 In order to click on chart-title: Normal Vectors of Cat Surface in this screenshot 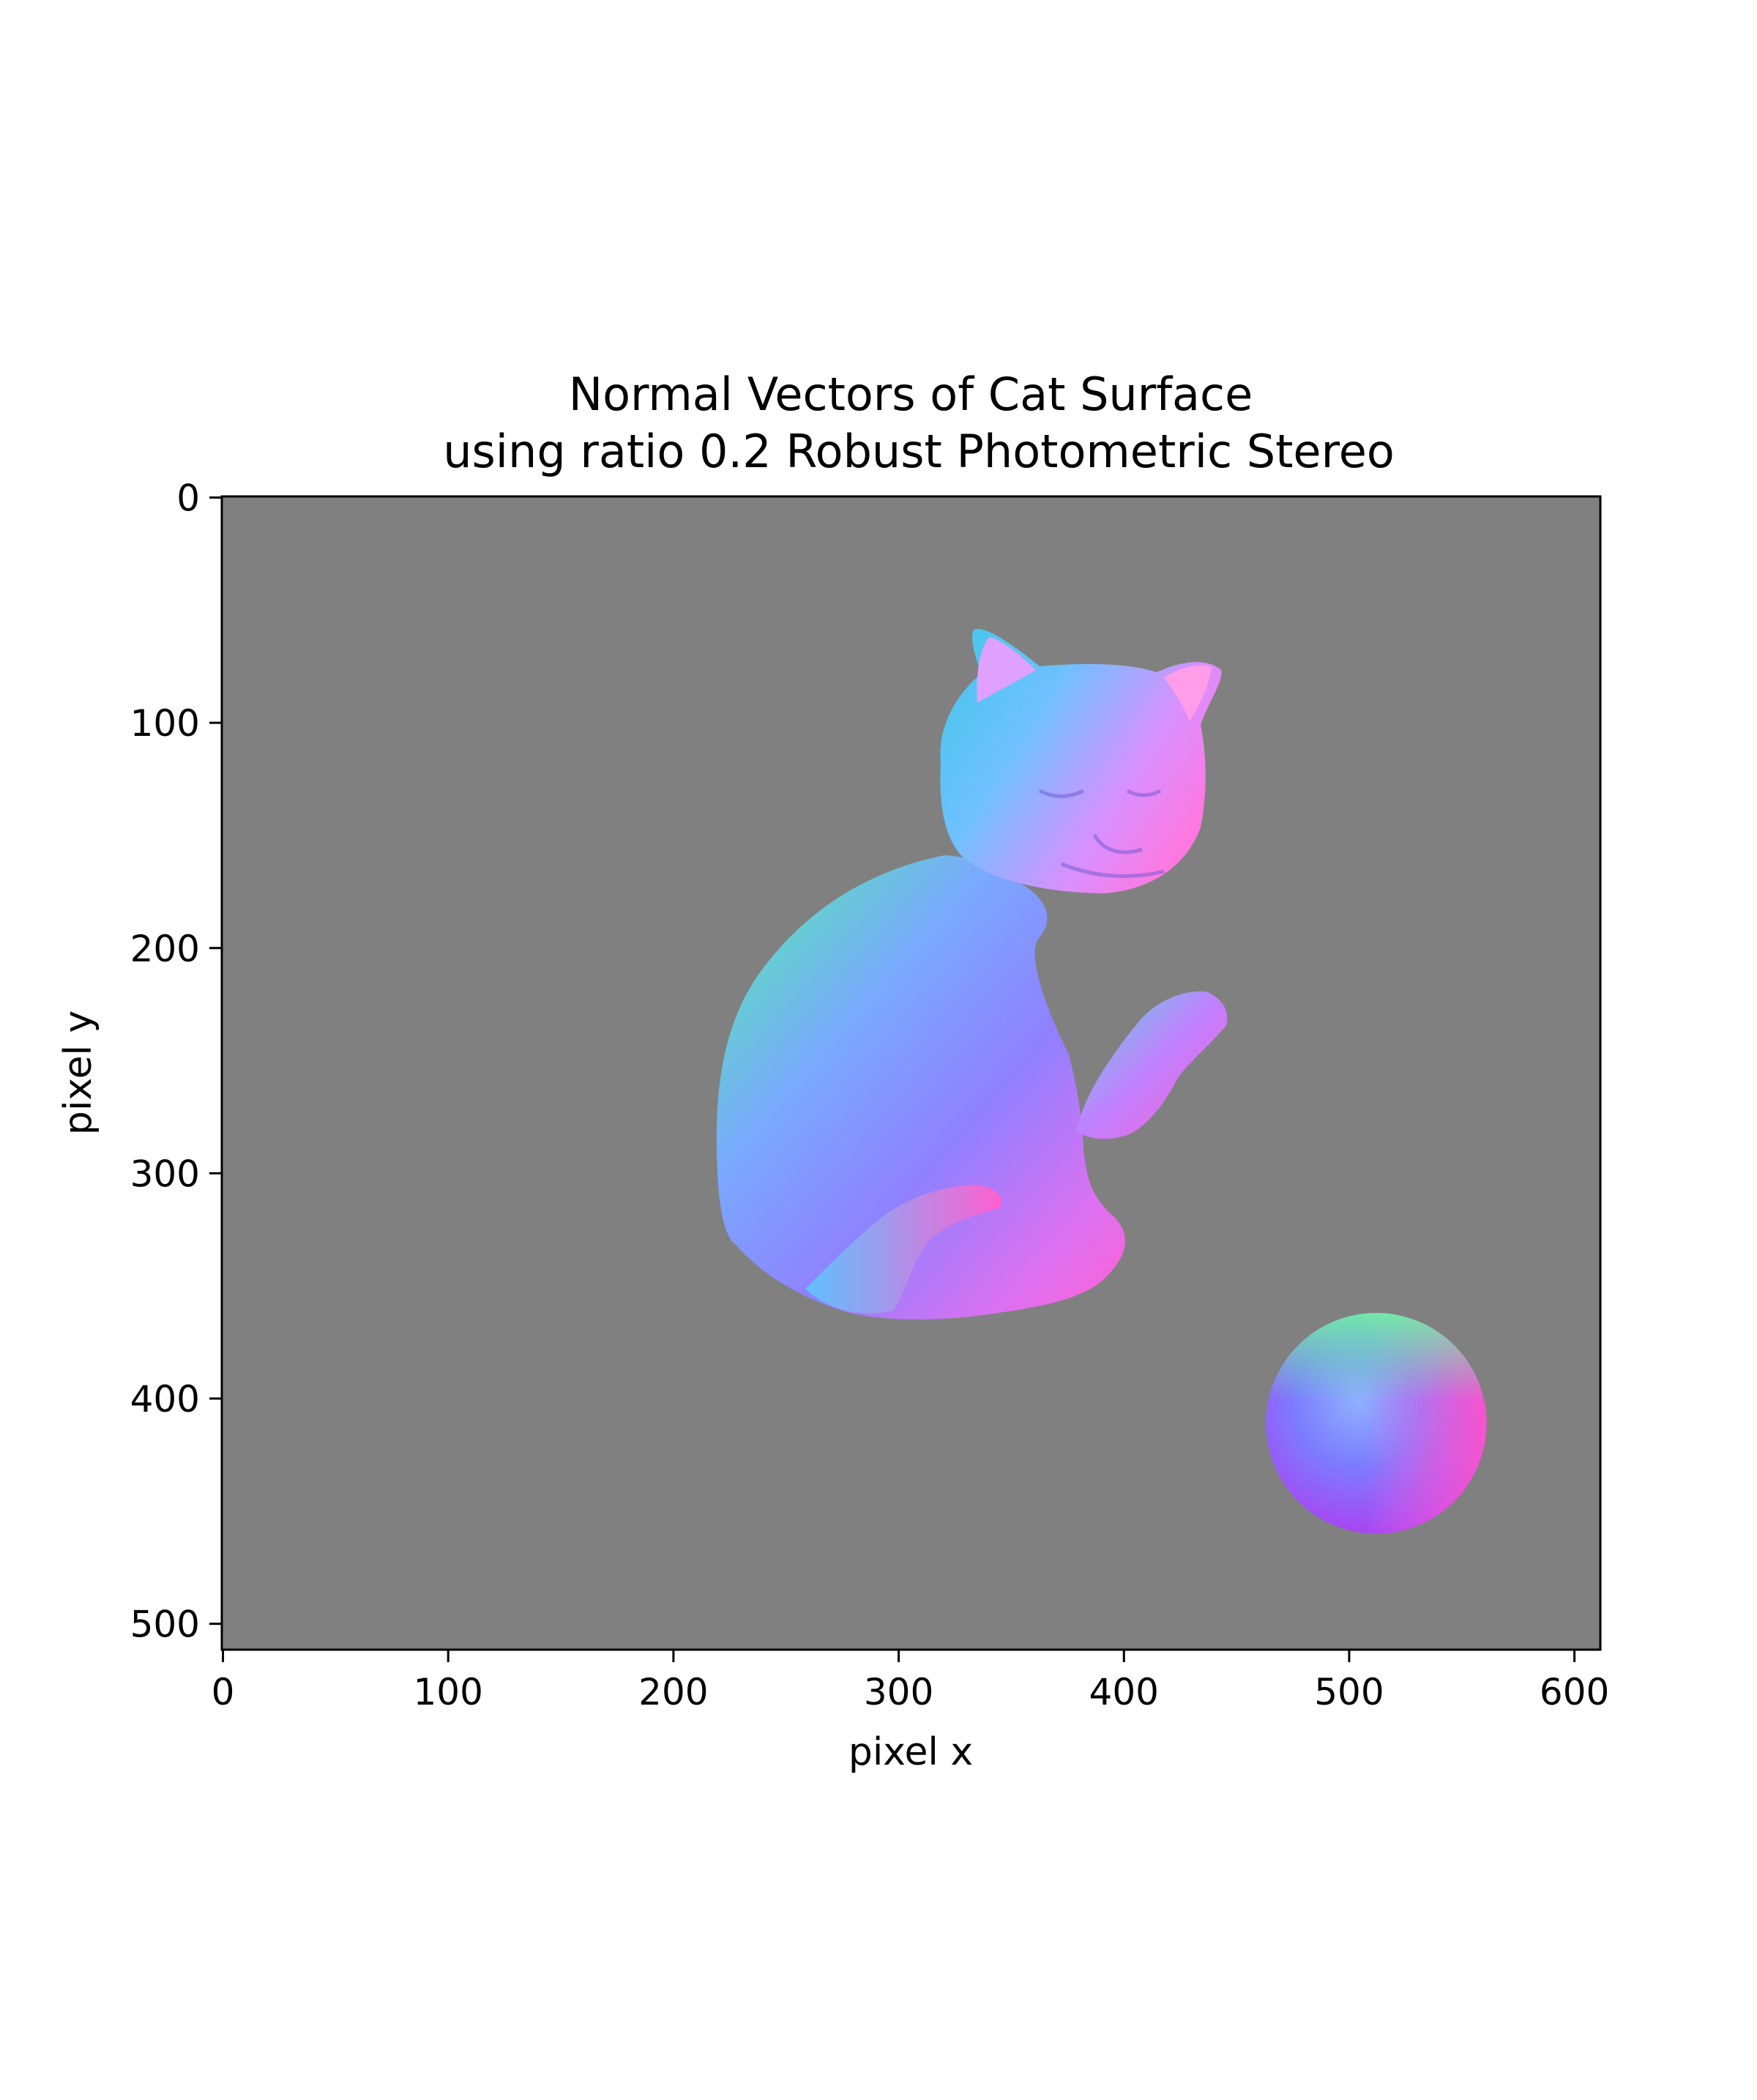, I will do `click(911, 394)`.